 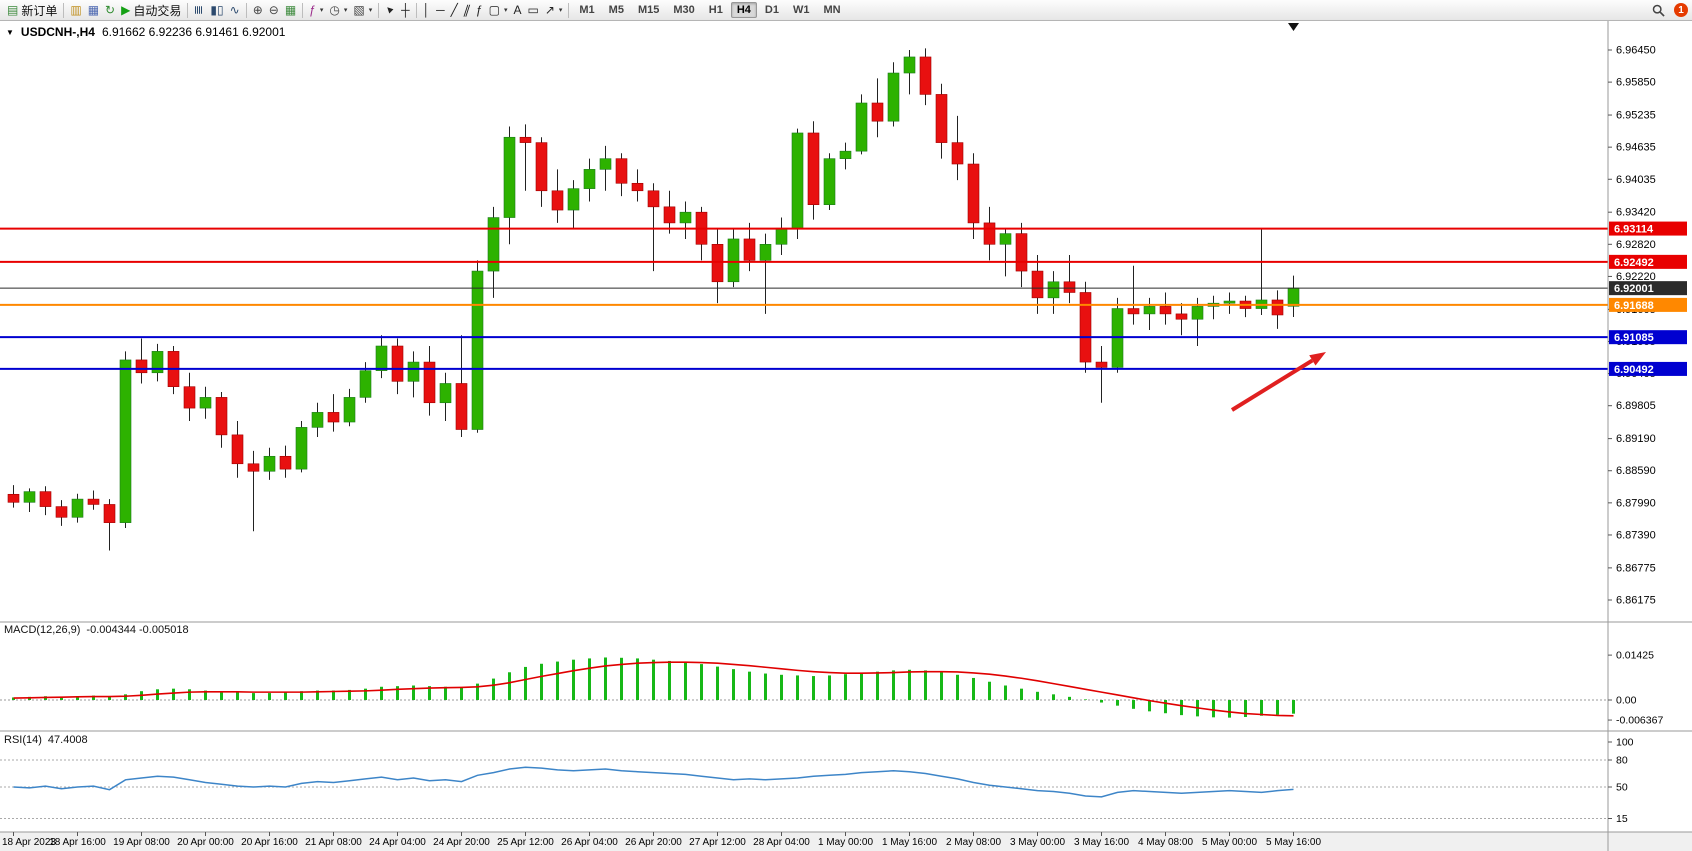 I want to click on autotrading-button: ▶ 自动交易, so click(x=151, y=10).